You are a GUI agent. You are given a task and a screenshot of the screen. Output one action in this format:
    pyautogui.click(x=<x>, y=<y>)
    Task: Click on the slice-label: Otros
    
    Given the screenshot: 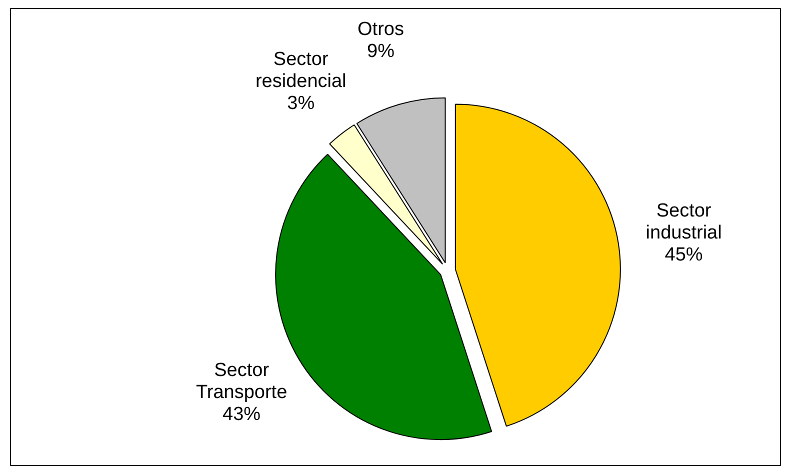 What is the action you would take?
    pyautogui.click(x=381, y=29)
    